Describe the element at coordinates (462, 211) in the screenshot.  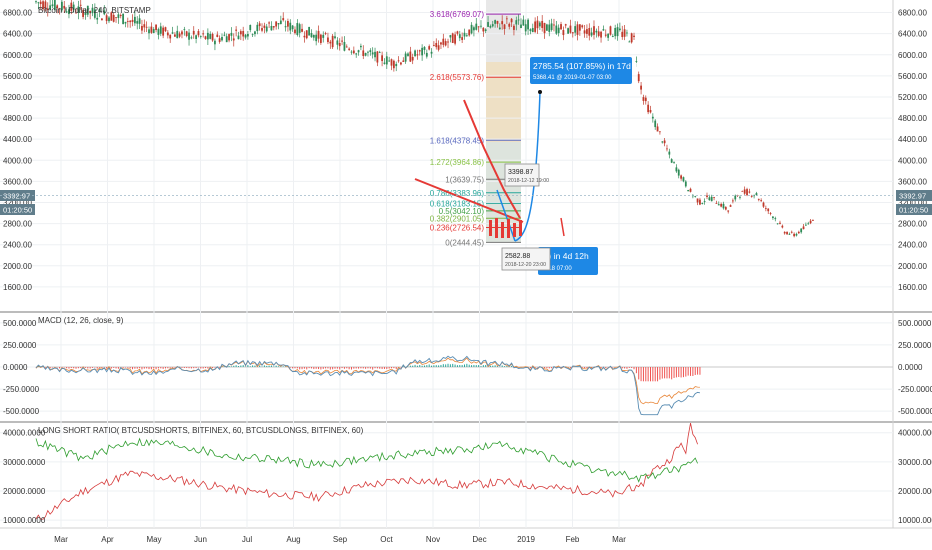
I see `fib-level-label: 0.5(3042.10)` at that location.